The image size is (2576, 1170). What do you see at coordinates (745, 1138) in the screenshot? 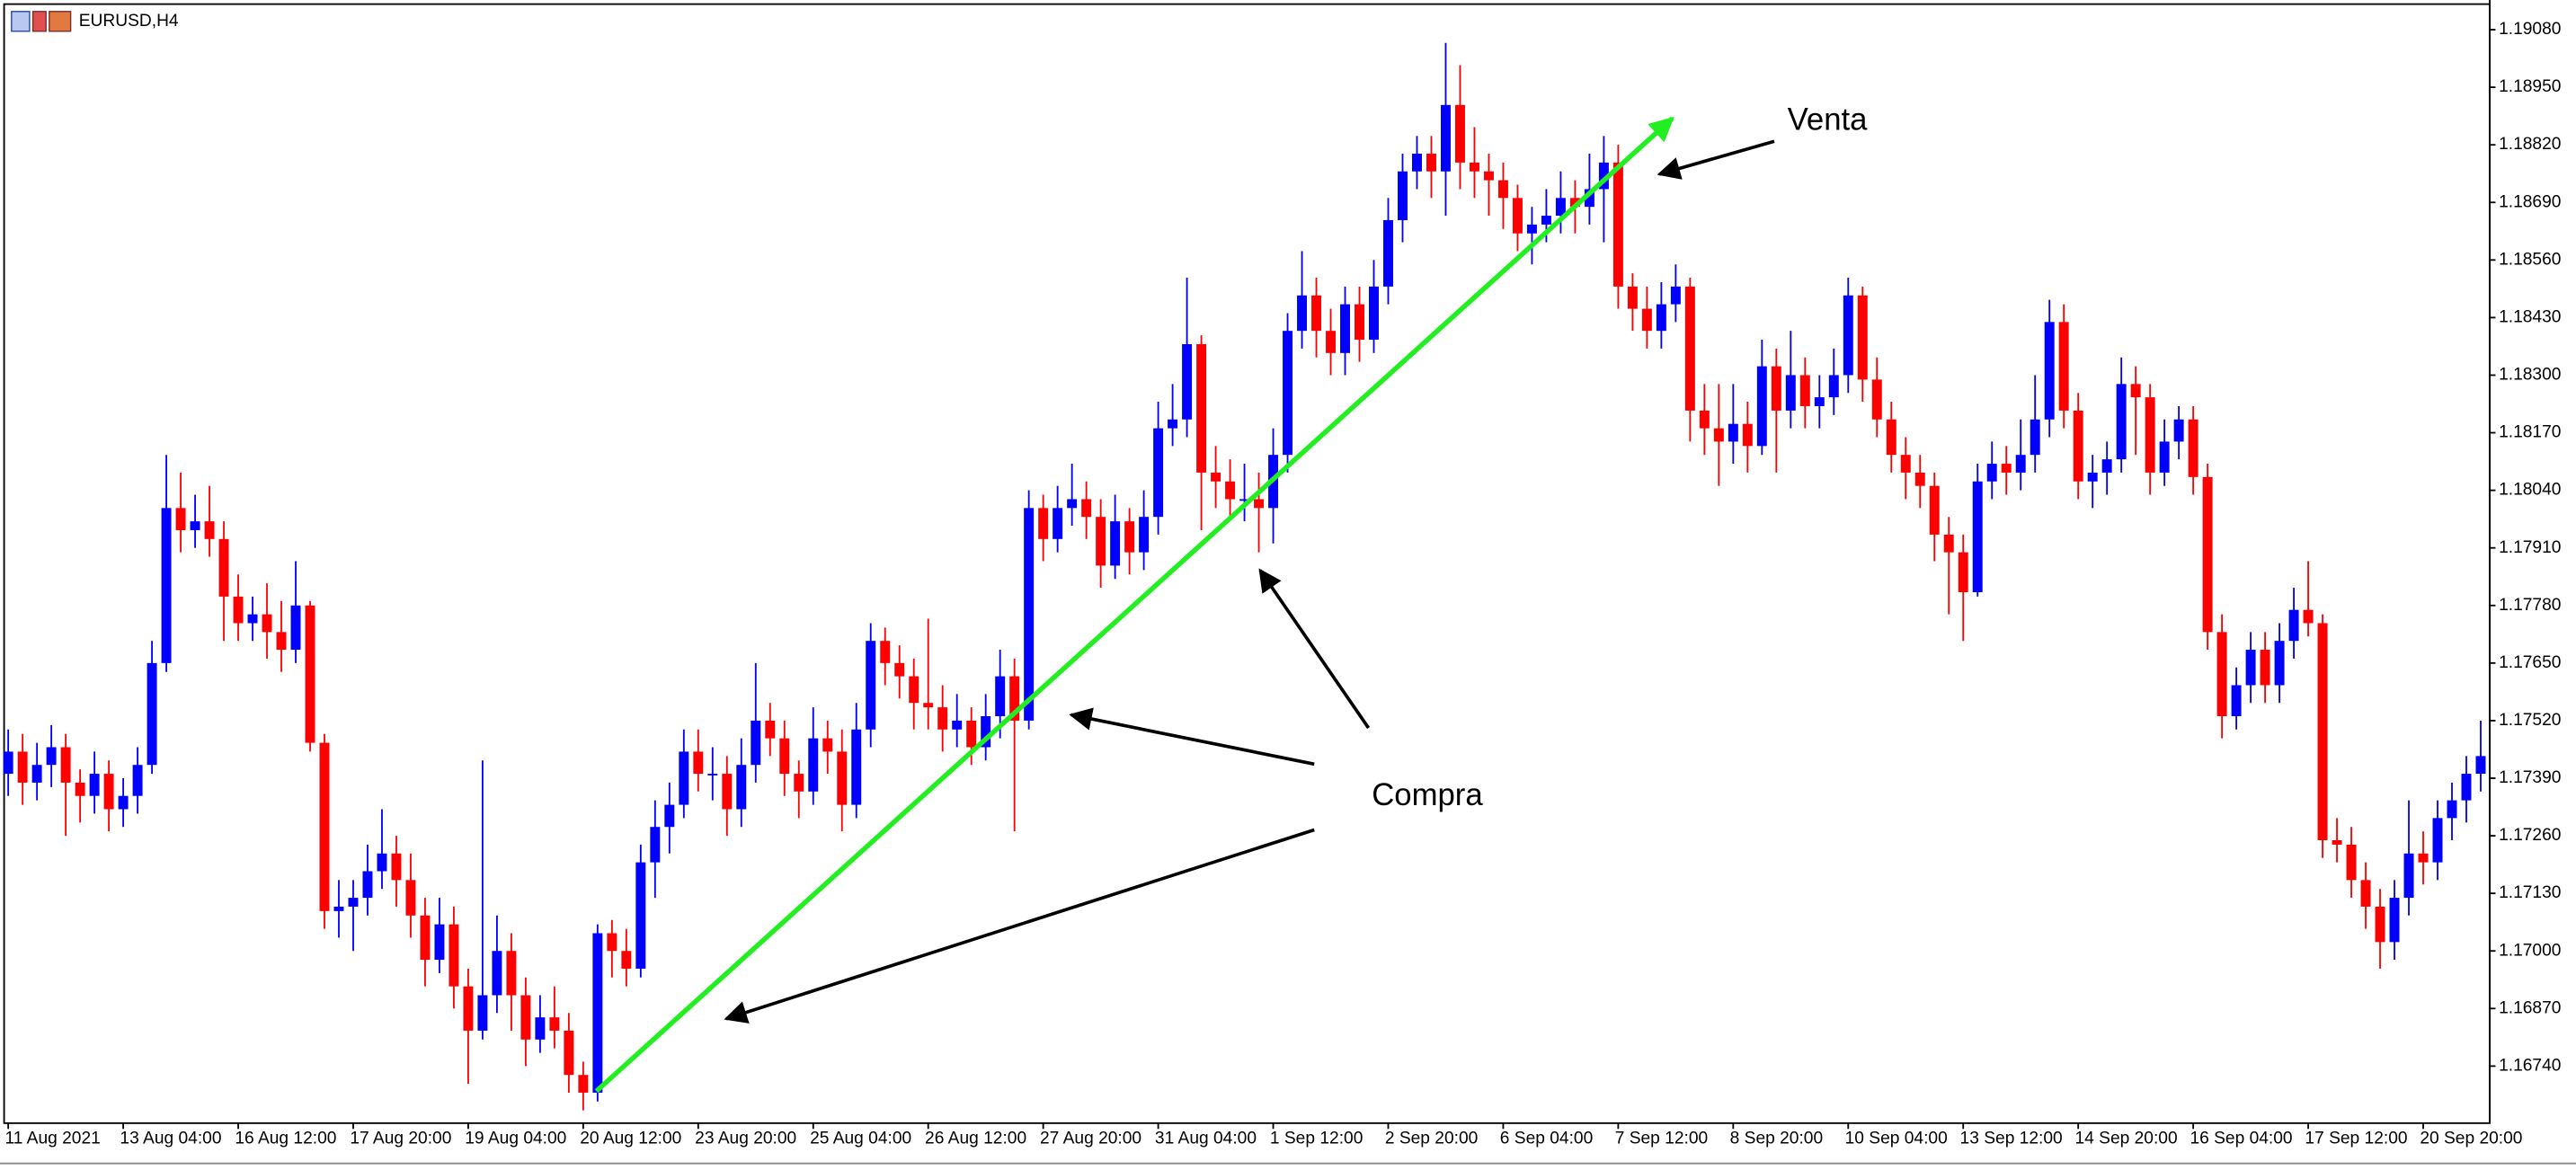
I see `x-tick-label: 23 Aug 20:00` at bounding box center [745, 1138].